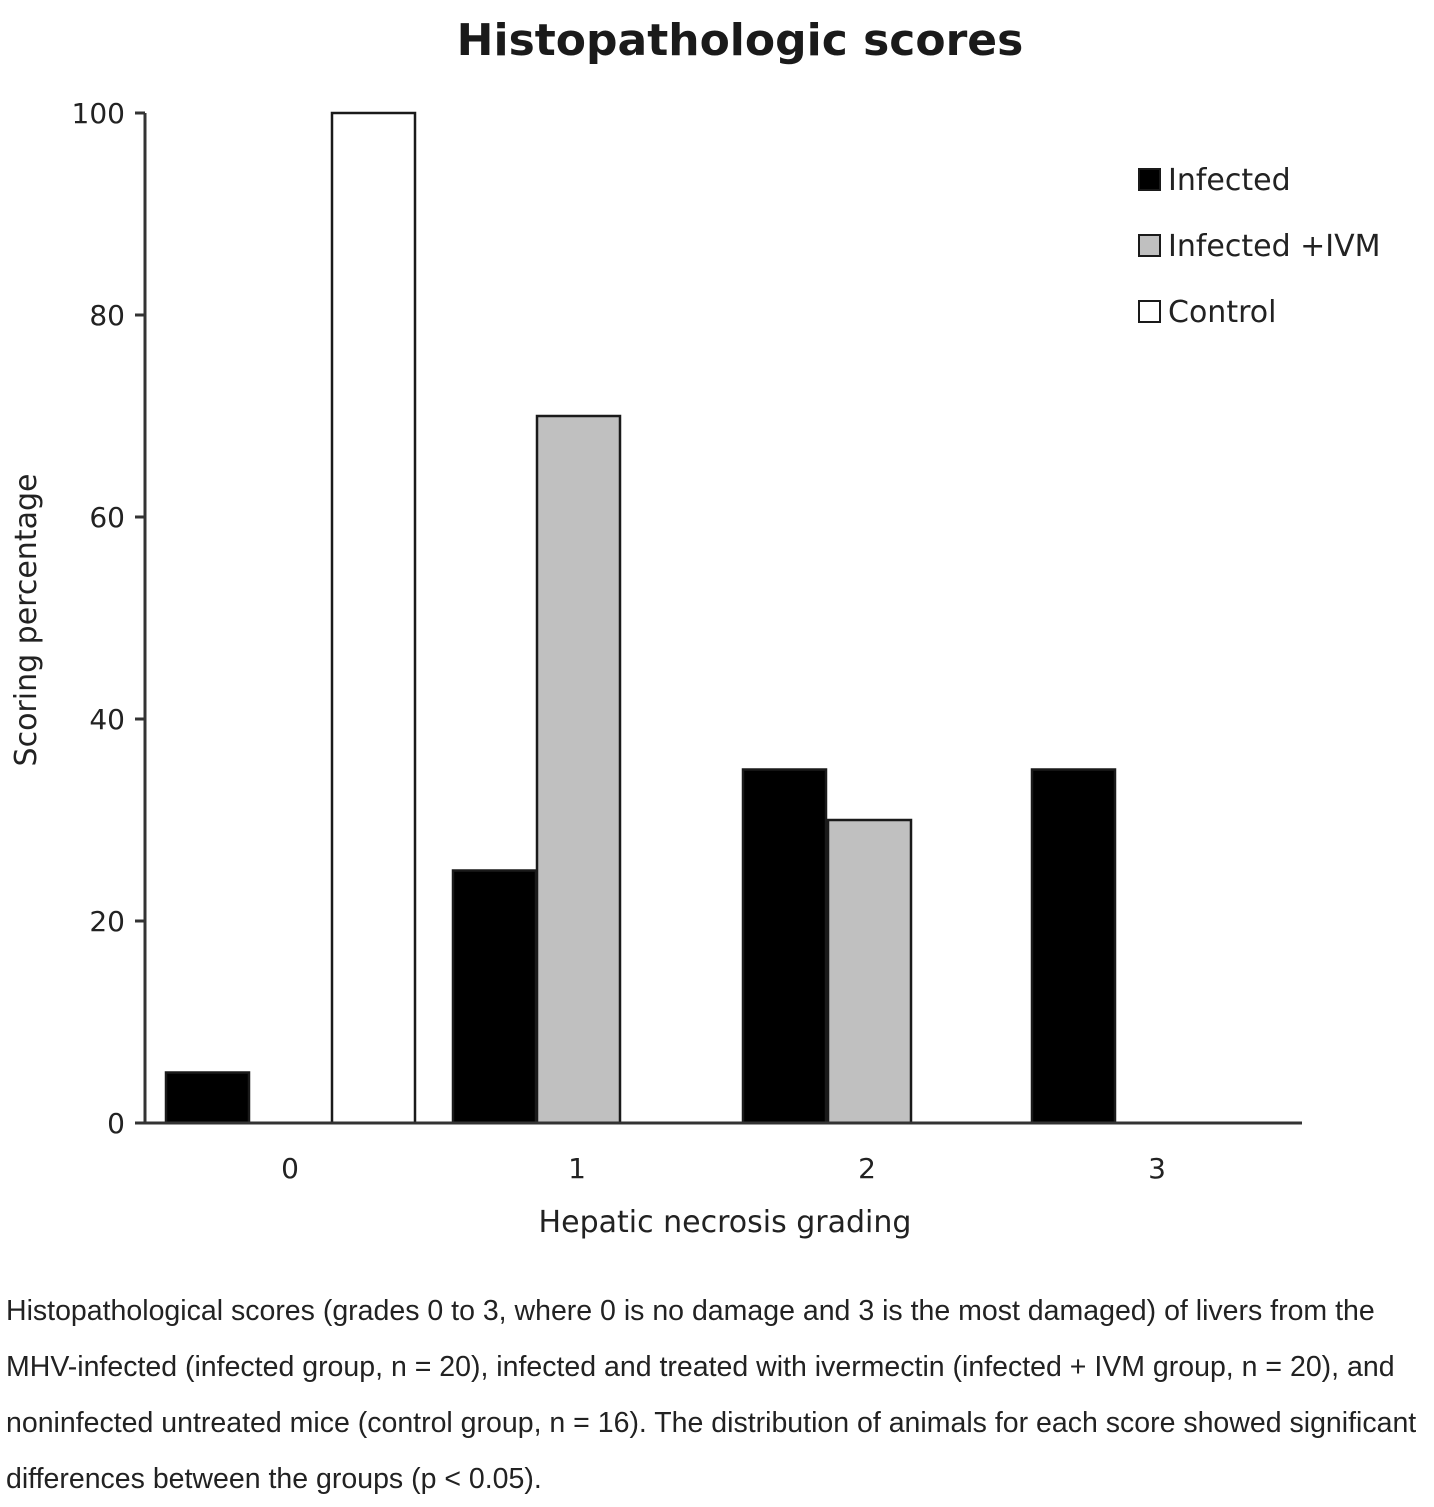 The height and width of the screenshot is (1507, 1434). I want to click on y-tick-label: 0, so click(116, 1123).